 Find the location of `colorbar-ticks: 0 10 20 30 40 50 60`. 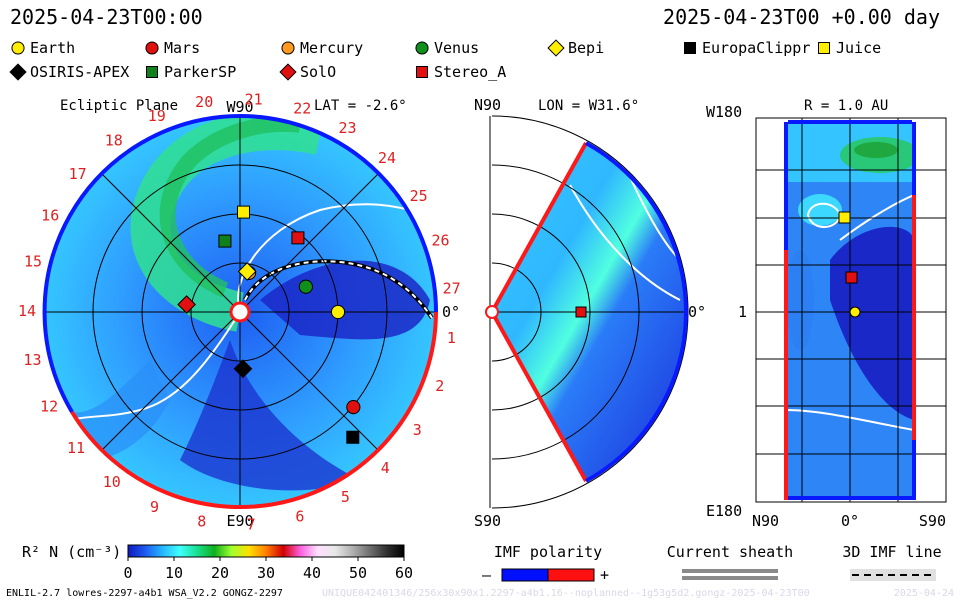

colorbar-ticks: 0 10 20 30 40 50 60 is located at coordinates (268, 569).